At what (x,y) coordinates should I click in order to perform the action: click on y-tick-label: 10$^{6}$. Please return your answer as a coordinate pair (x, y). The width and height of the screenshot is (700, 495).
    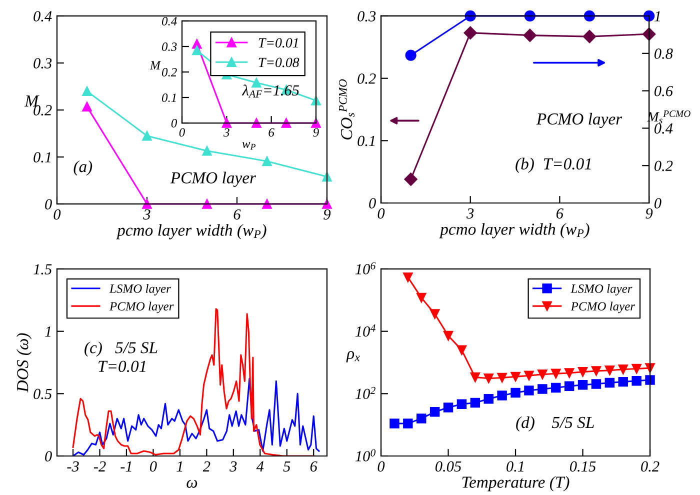
    Looking at the image, I should click on (365, 268).